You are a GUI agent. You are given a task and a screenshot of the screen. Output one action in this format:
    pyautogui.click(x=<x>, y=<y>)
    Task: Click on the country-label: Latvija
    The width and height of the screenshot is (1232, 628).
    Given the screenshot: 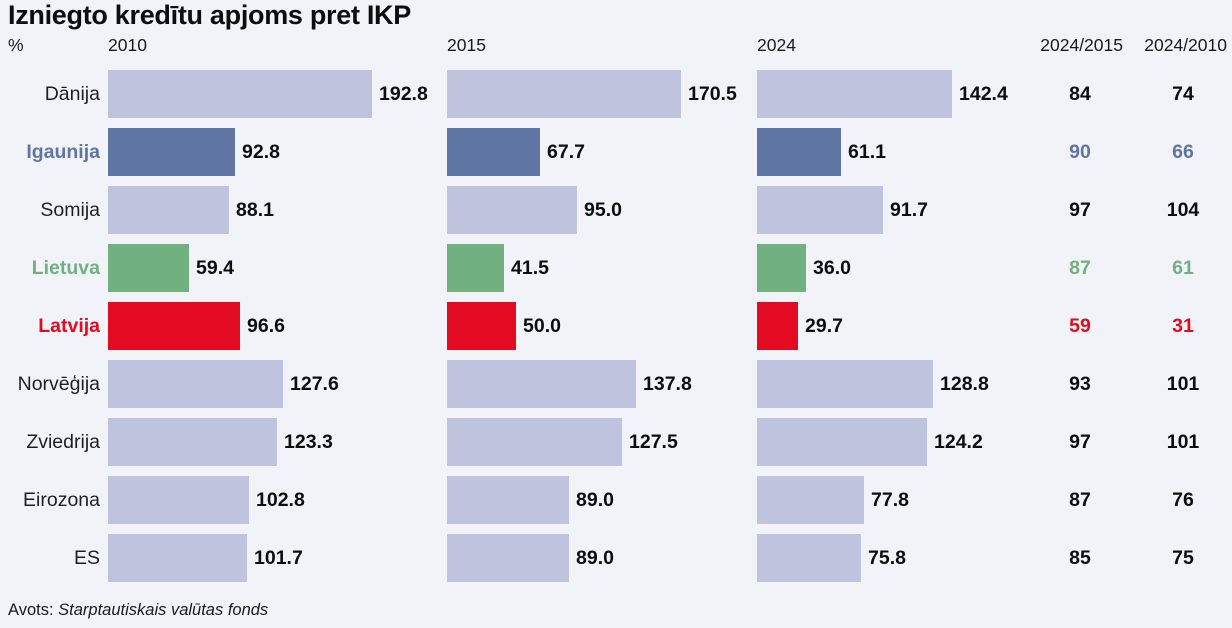 What is the action you would take?
    pyautogui.click(x=69, y=326)
    